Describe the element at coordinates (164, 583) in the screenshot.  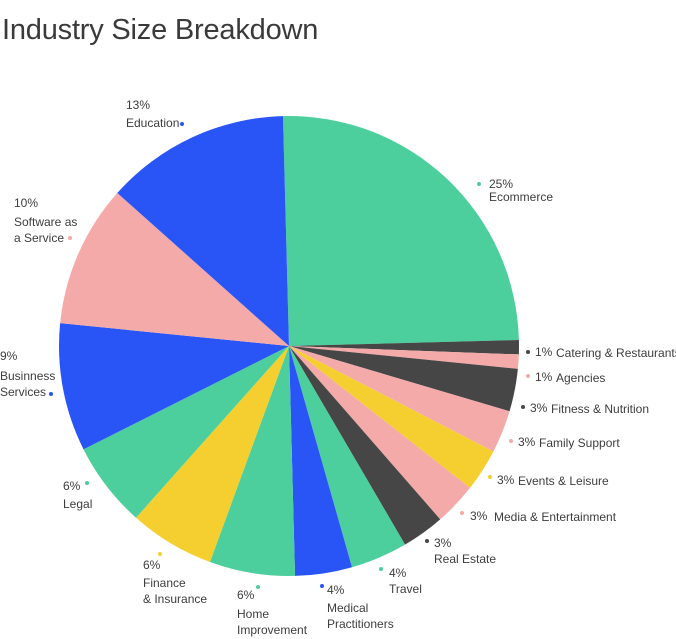
I see `data-label-name-finance-and-insurance-line-1: Finance` at that location.